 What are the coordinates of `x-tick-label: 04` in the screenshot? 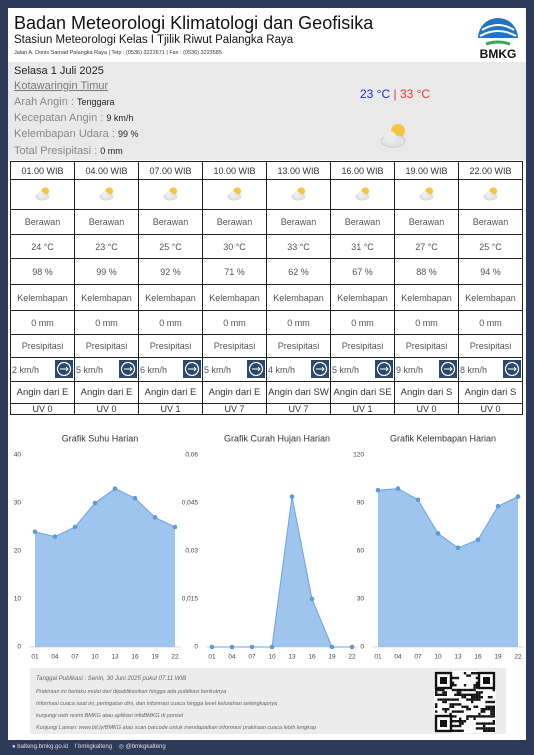 It's located at (232, 657).